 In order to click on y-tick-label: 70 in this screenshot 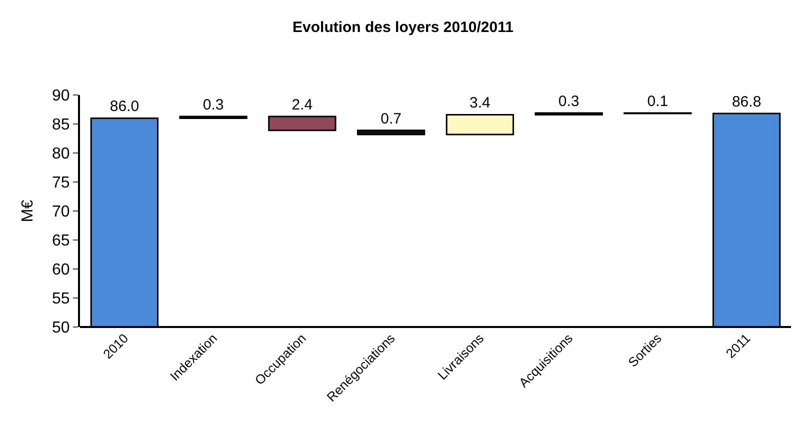, I will do `click(61, 212)`.